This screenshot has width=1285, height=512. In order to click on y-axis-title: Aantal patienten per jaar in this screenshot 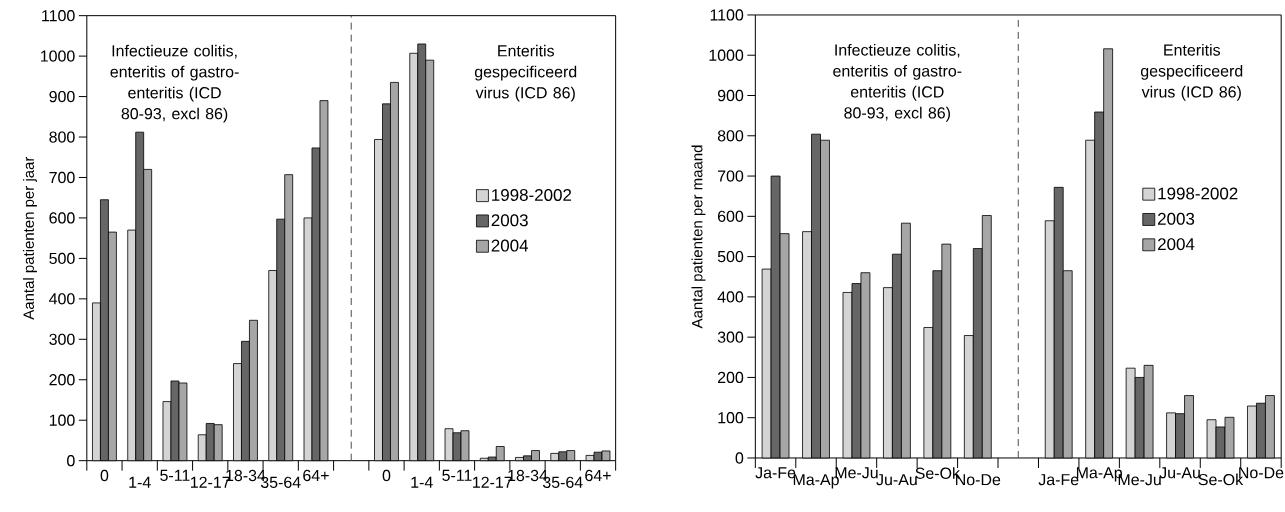, I will do `click(29, 238)`.